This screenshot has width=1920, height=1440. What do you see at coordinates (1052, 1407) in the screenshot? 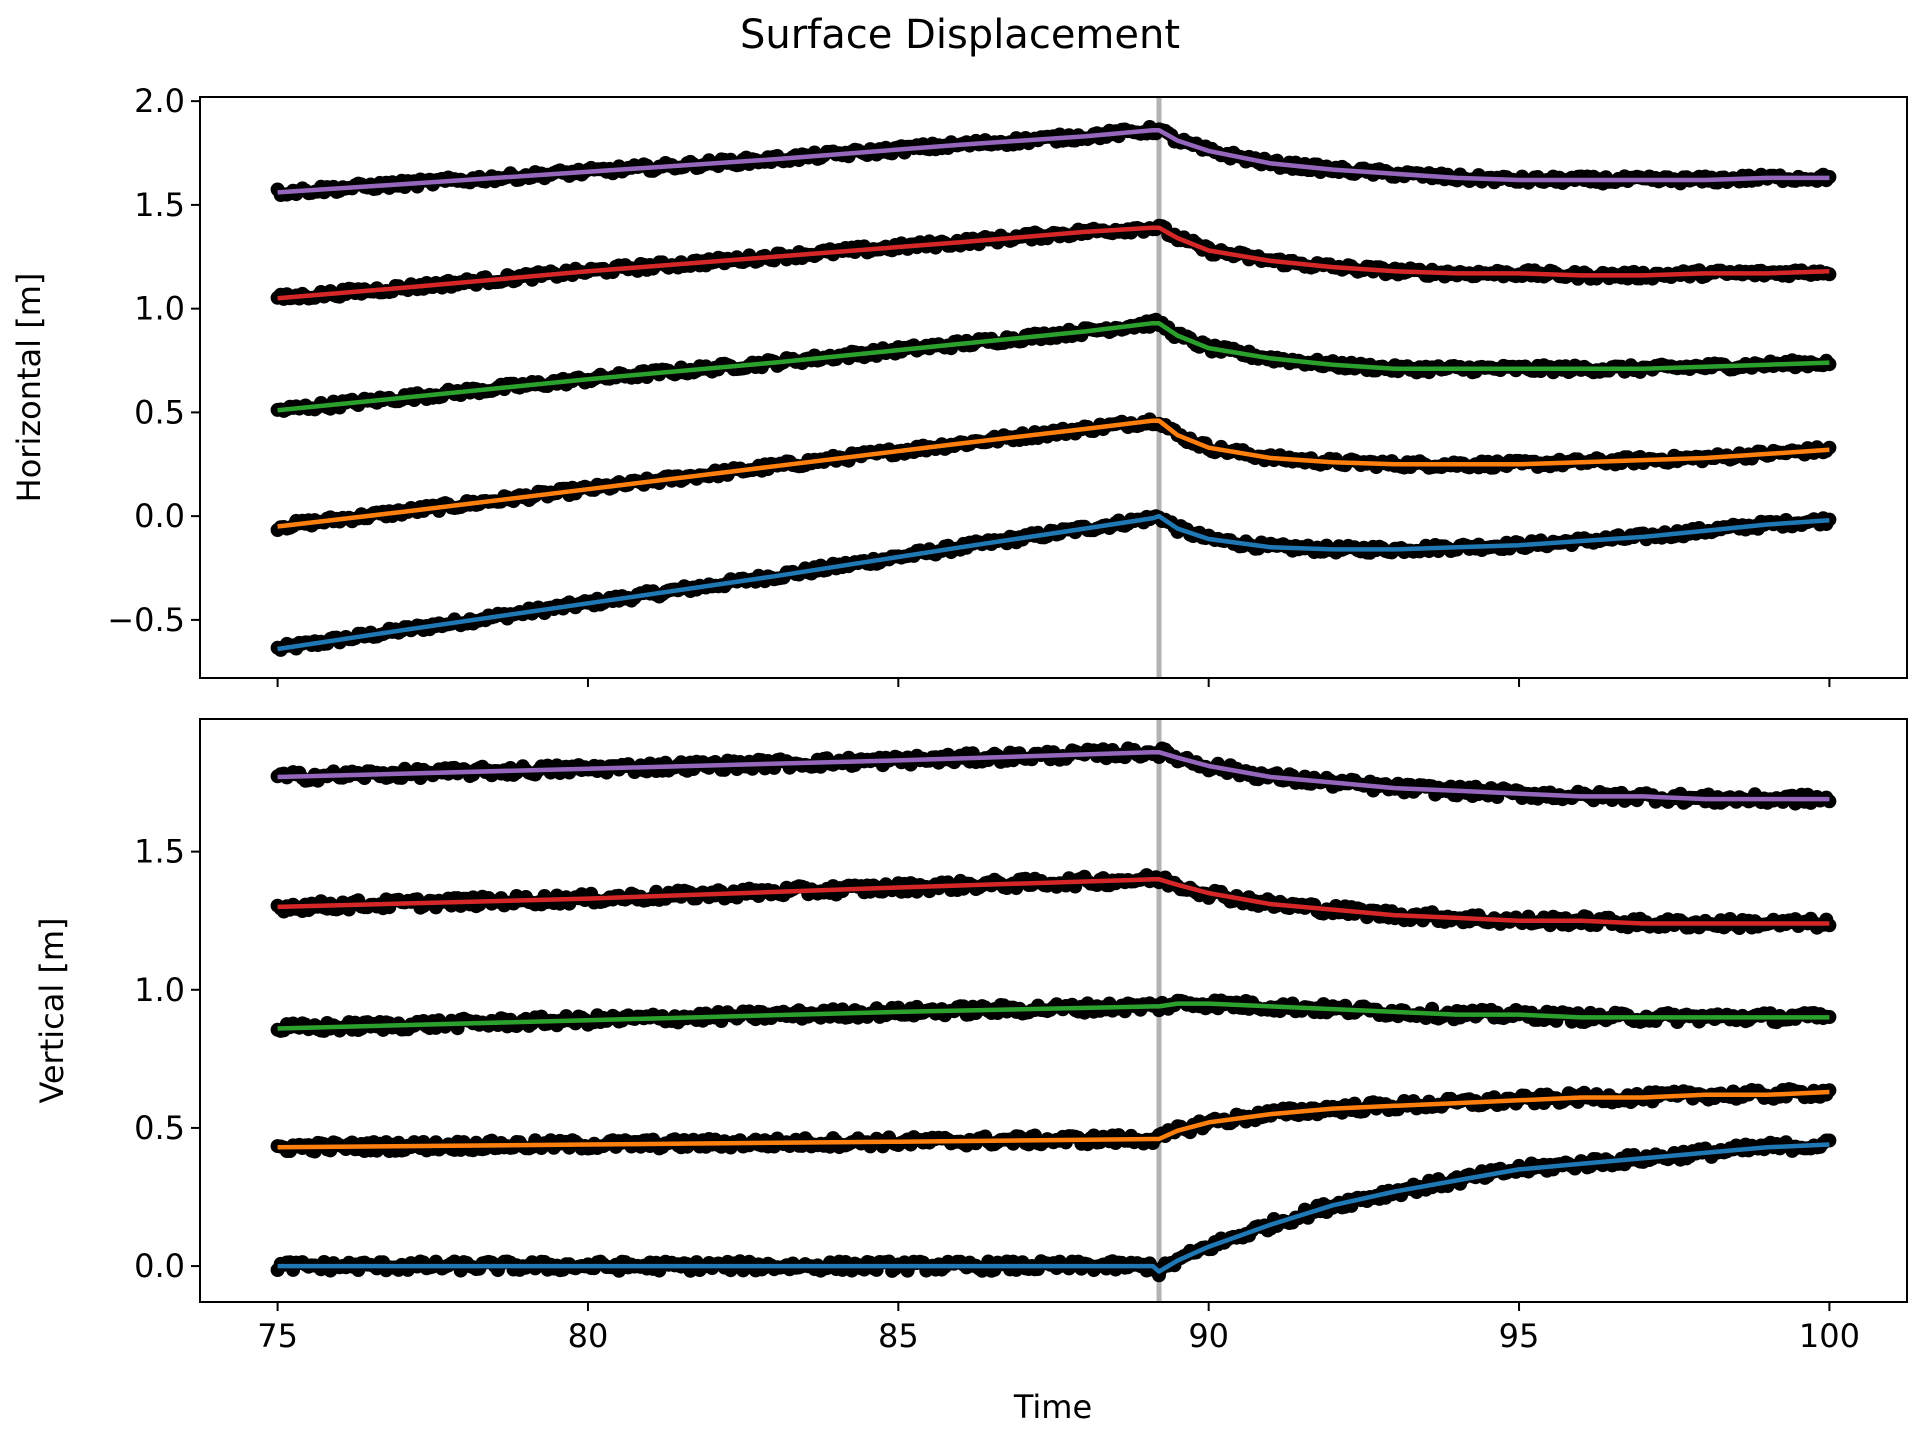
I see `x-axis-label: Time` at bounding box center [1052, 1407].